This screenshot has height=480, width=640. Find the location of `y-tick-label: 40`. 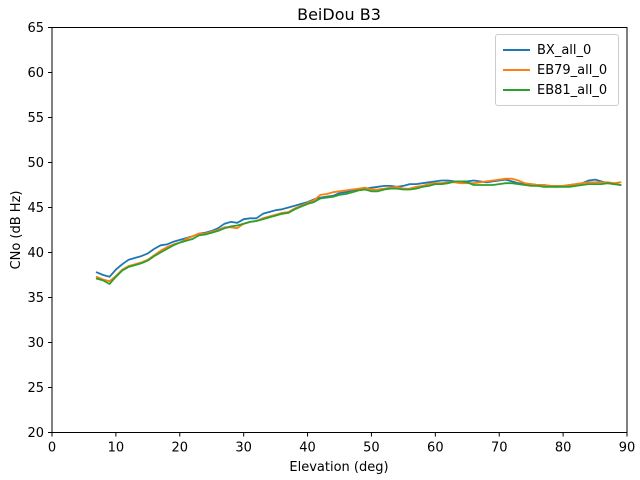

y-tick-label: 40 is located at coordinates (35, 253).